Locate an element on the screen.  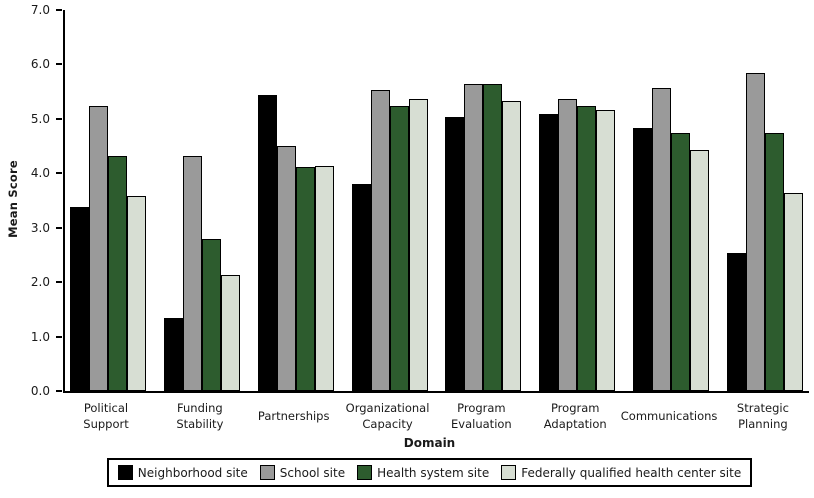
x-category-label: Communications is located at coordinates (669, 416).